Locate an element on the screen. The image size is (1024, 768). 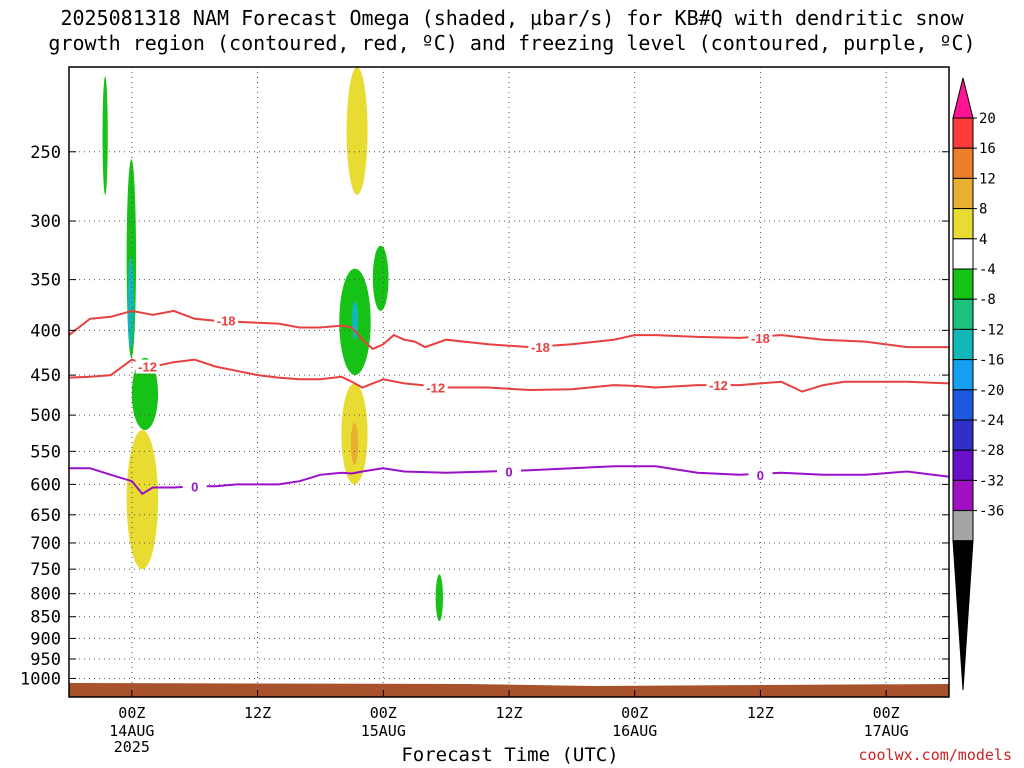
contour-label-0-2: 0 is located at coordinates (760, 475).